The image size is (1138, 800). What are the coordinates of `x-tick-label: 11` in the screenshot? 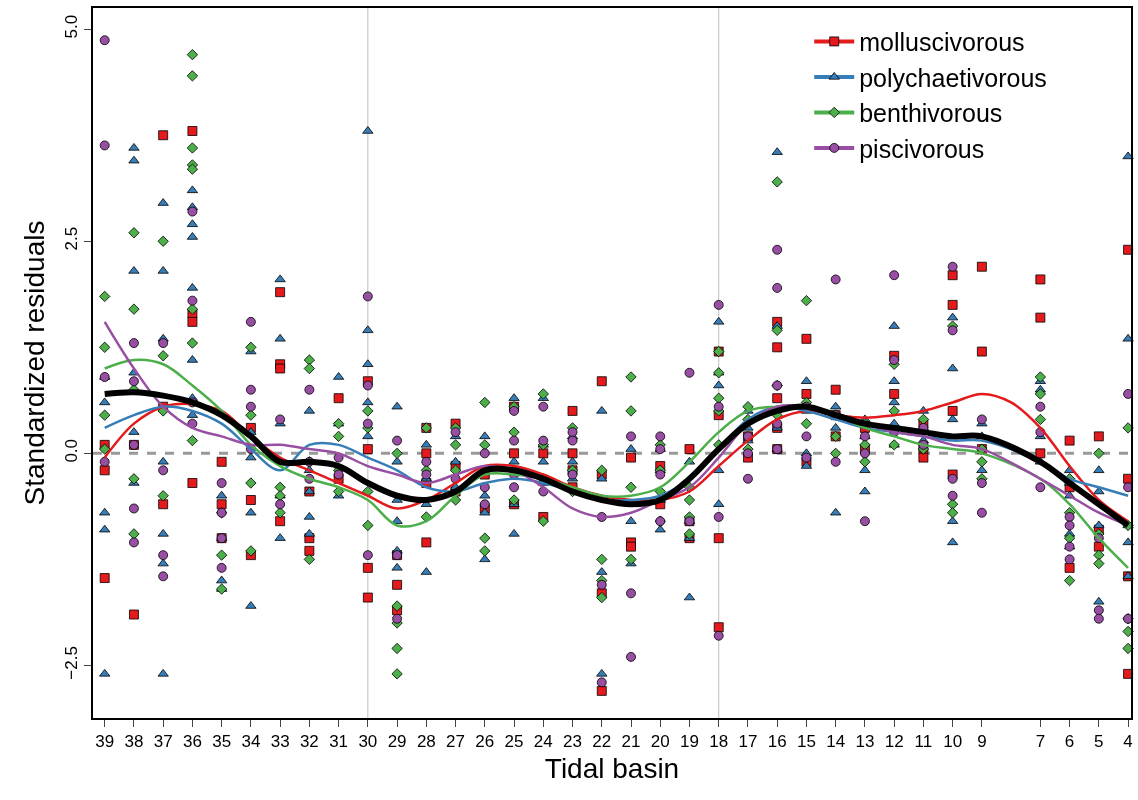 It's located at (923, 742).